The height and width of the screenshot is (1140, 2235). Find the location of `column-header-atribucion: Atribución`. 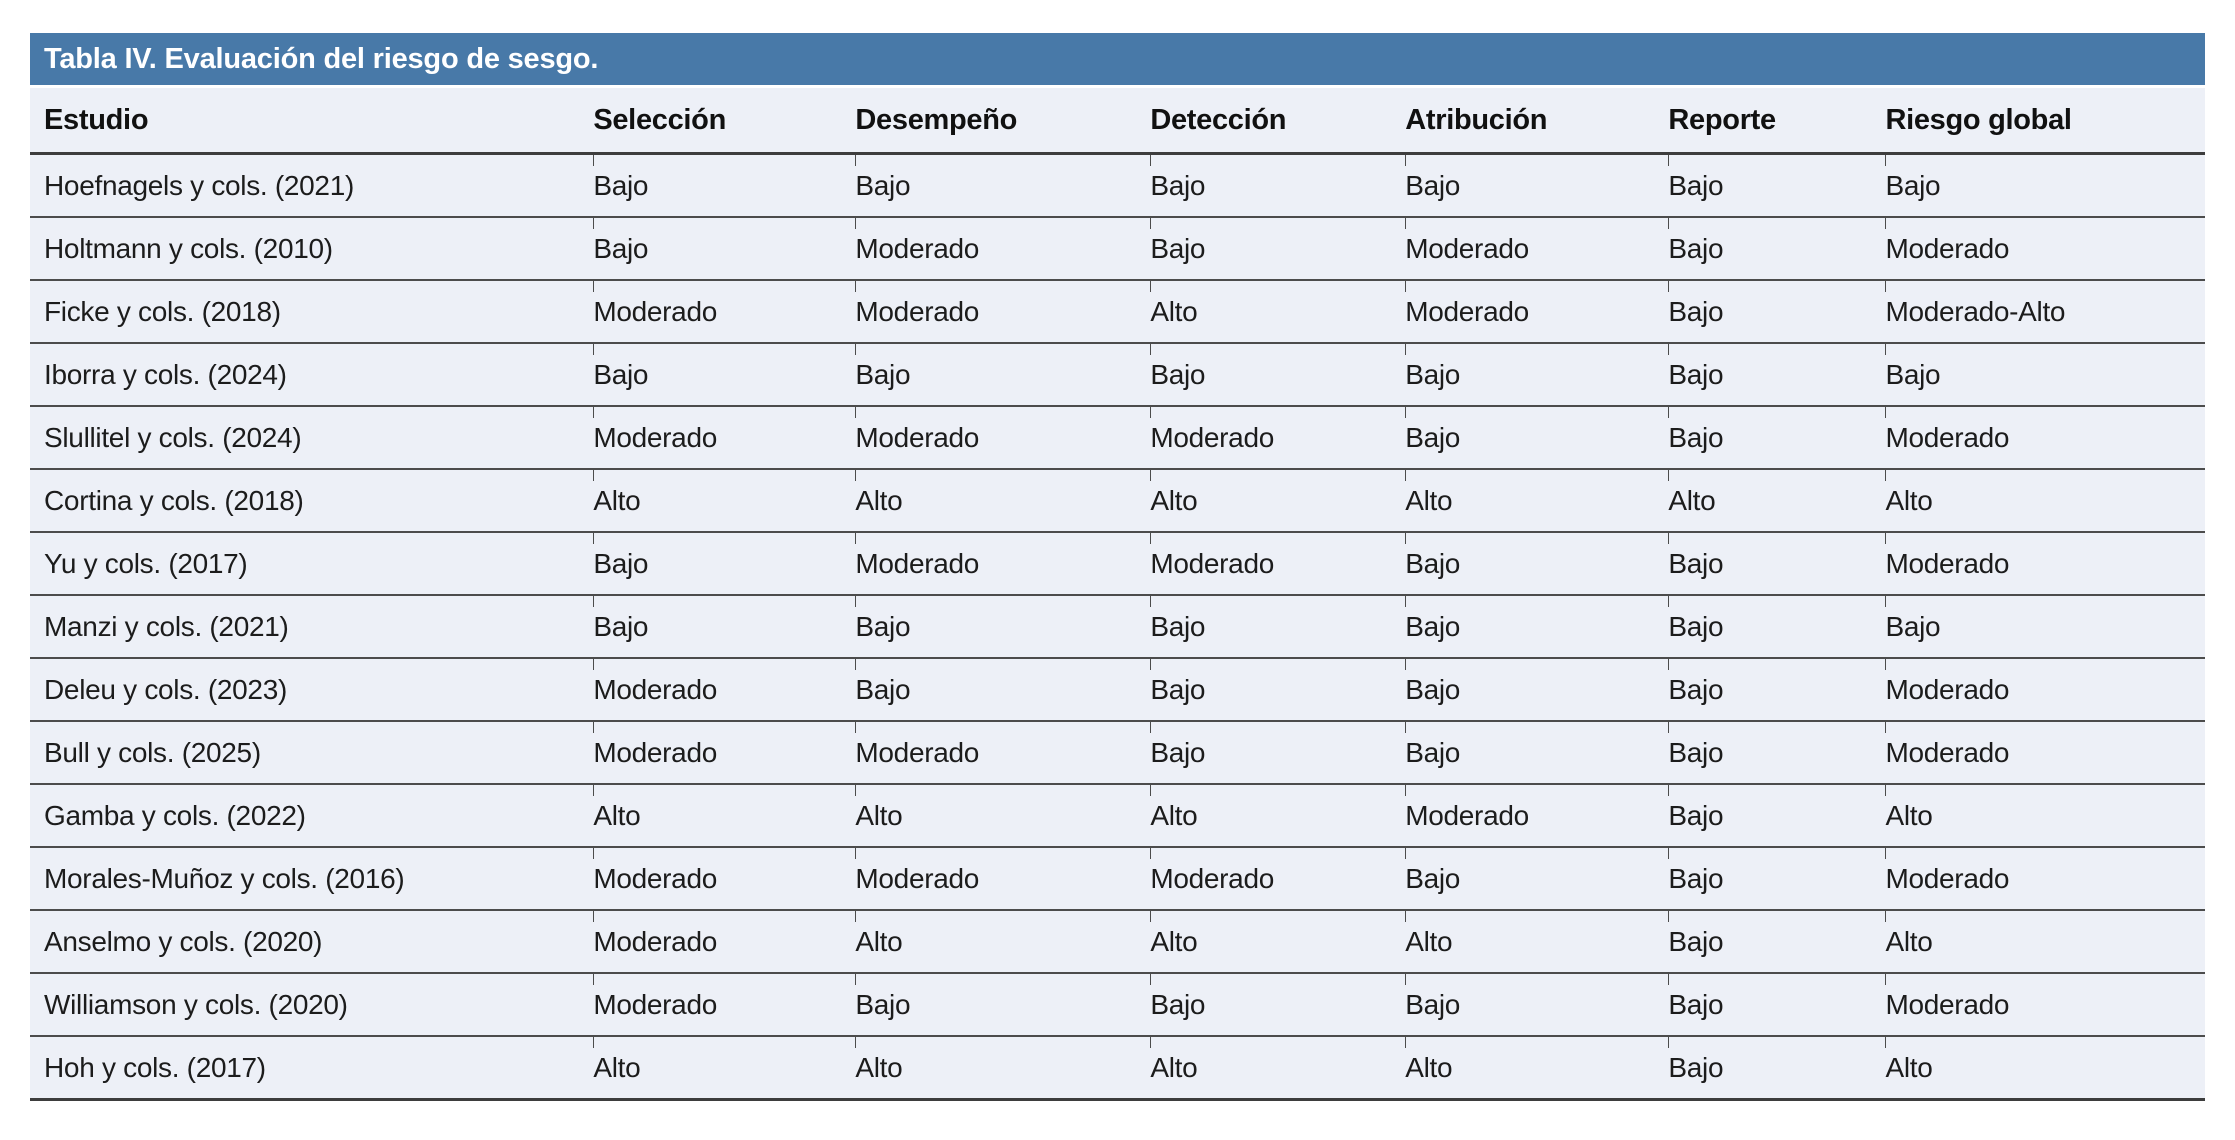

column-header-atribucion: Atribución is located at coordinates (1537, 121).